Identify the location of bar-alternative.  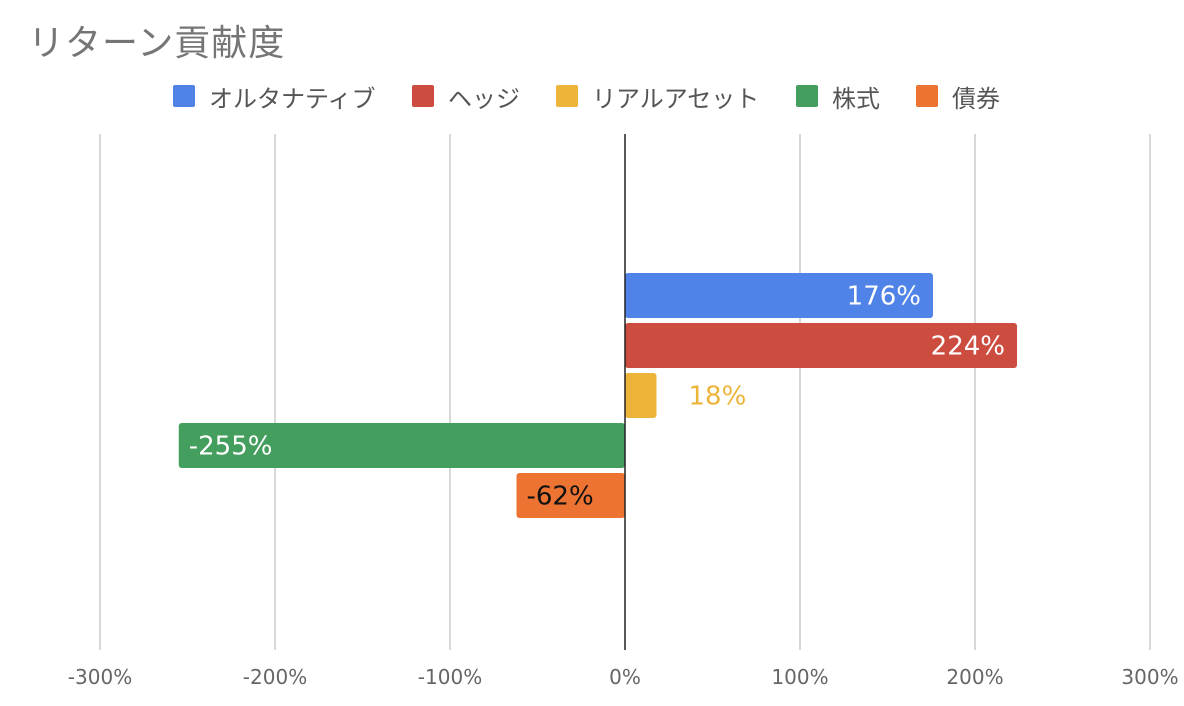
(779, 295).